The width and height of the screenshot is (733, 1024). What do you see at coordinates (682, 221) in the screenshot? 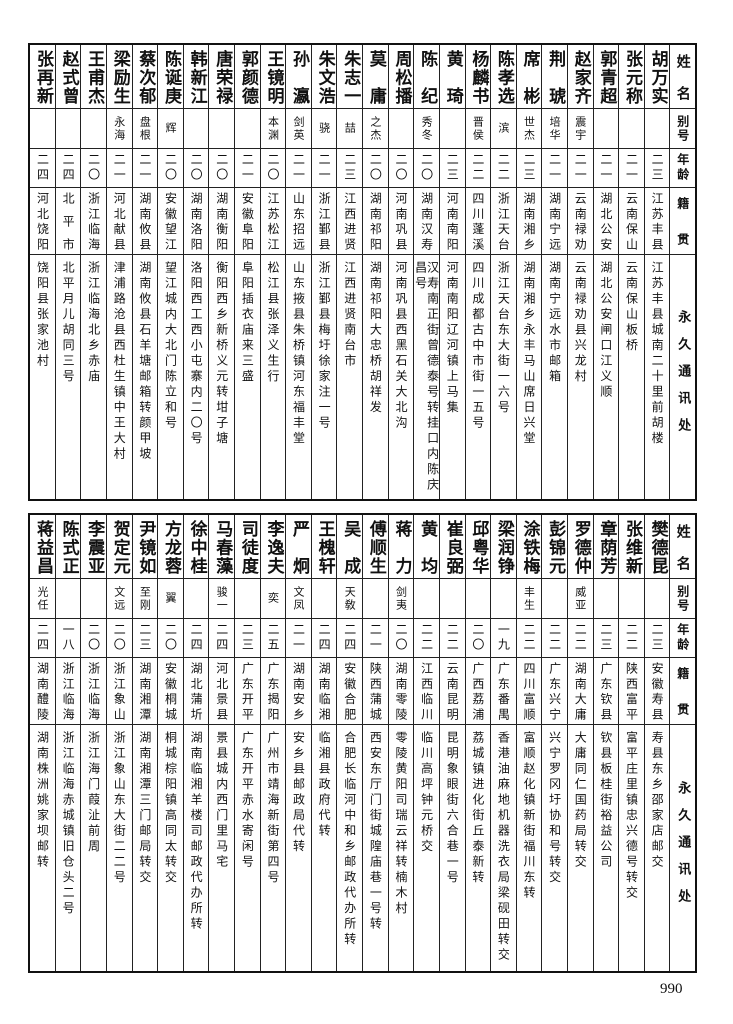
I see `header-label: 籍贯` at bounding box center [682, 221].